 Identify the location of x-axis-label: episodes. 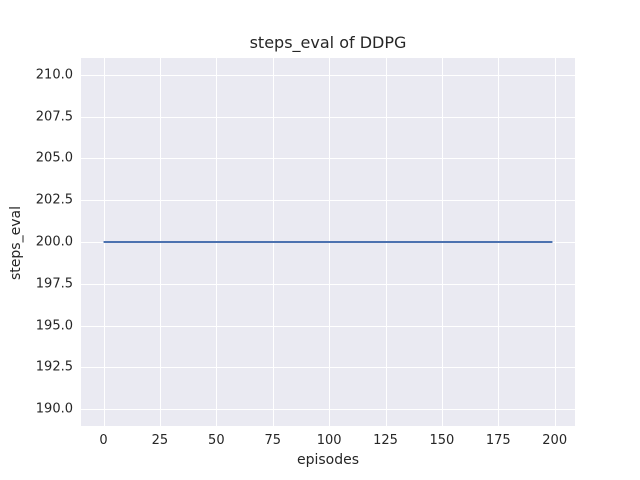
(328, 460).